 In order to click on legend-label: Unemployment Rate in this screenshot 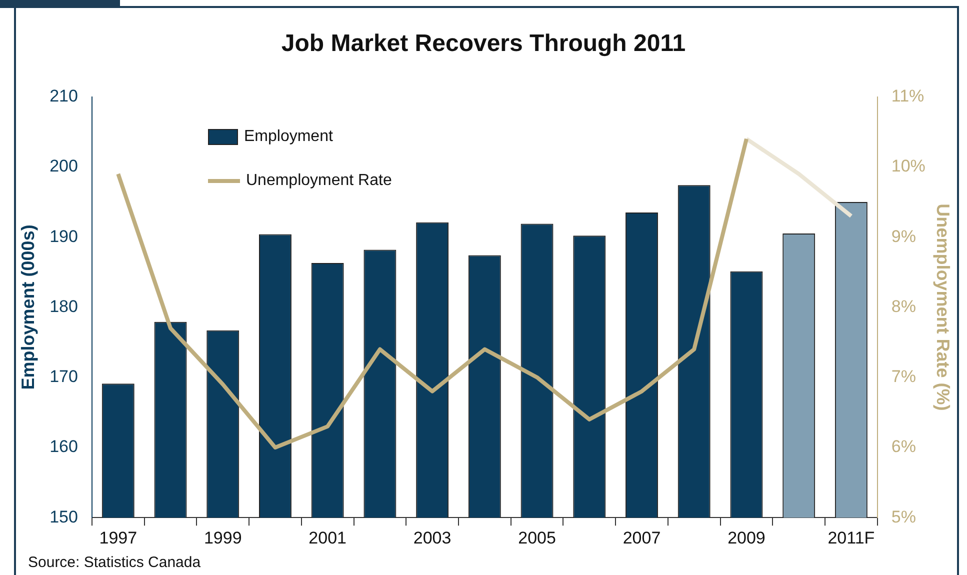, I will do `click(319, 181)`.